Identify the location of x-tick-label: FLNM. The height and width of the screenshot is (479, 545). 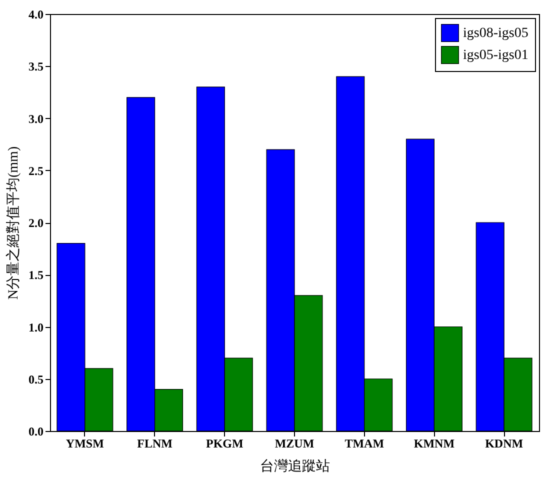
(154, 443).